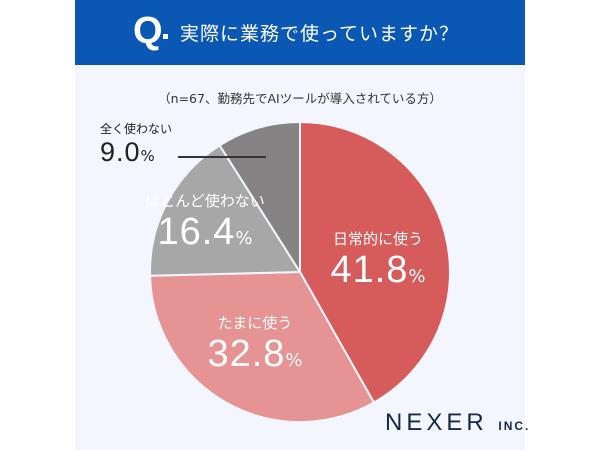 This screenshot has width=600, height=450. Describe the element at coordinates (246, 354) in the screenshot. I see `value-label: 32.8` at that location.